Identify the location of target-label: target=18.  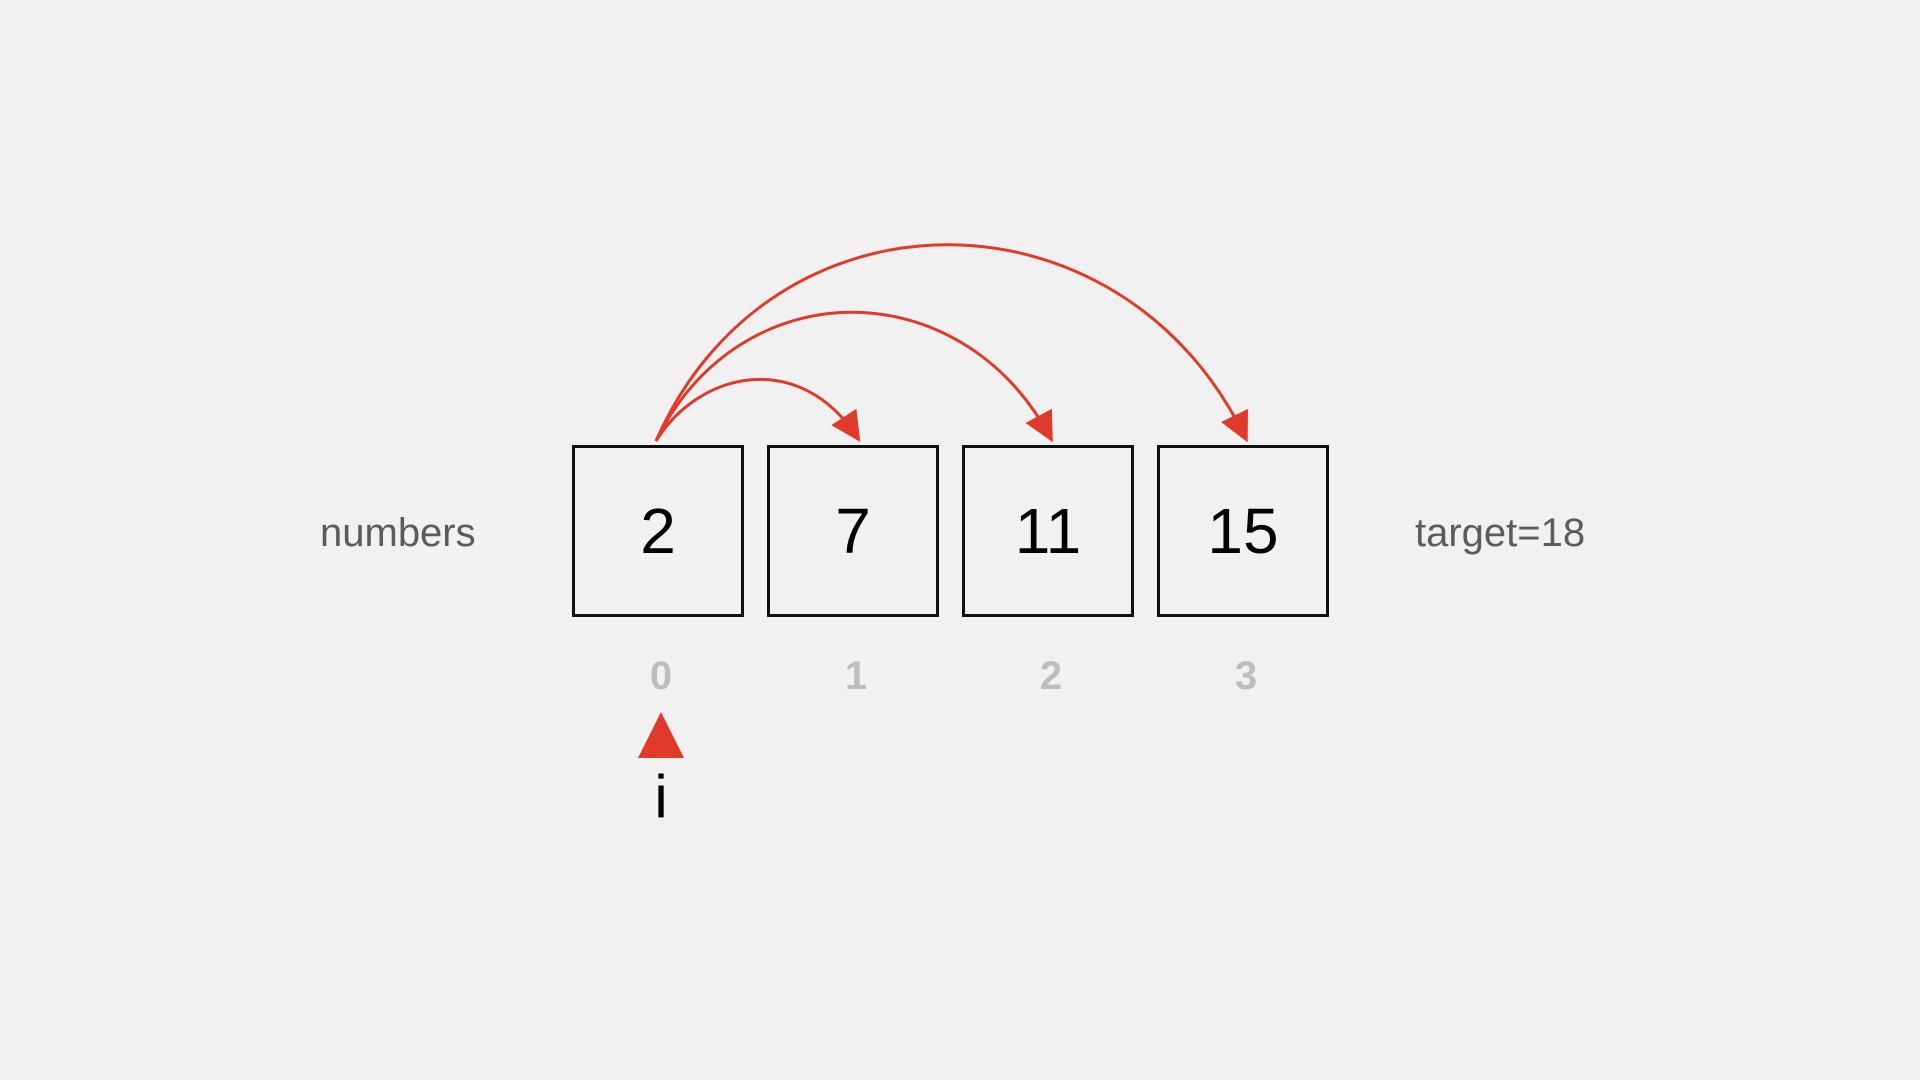
(1500, 533).